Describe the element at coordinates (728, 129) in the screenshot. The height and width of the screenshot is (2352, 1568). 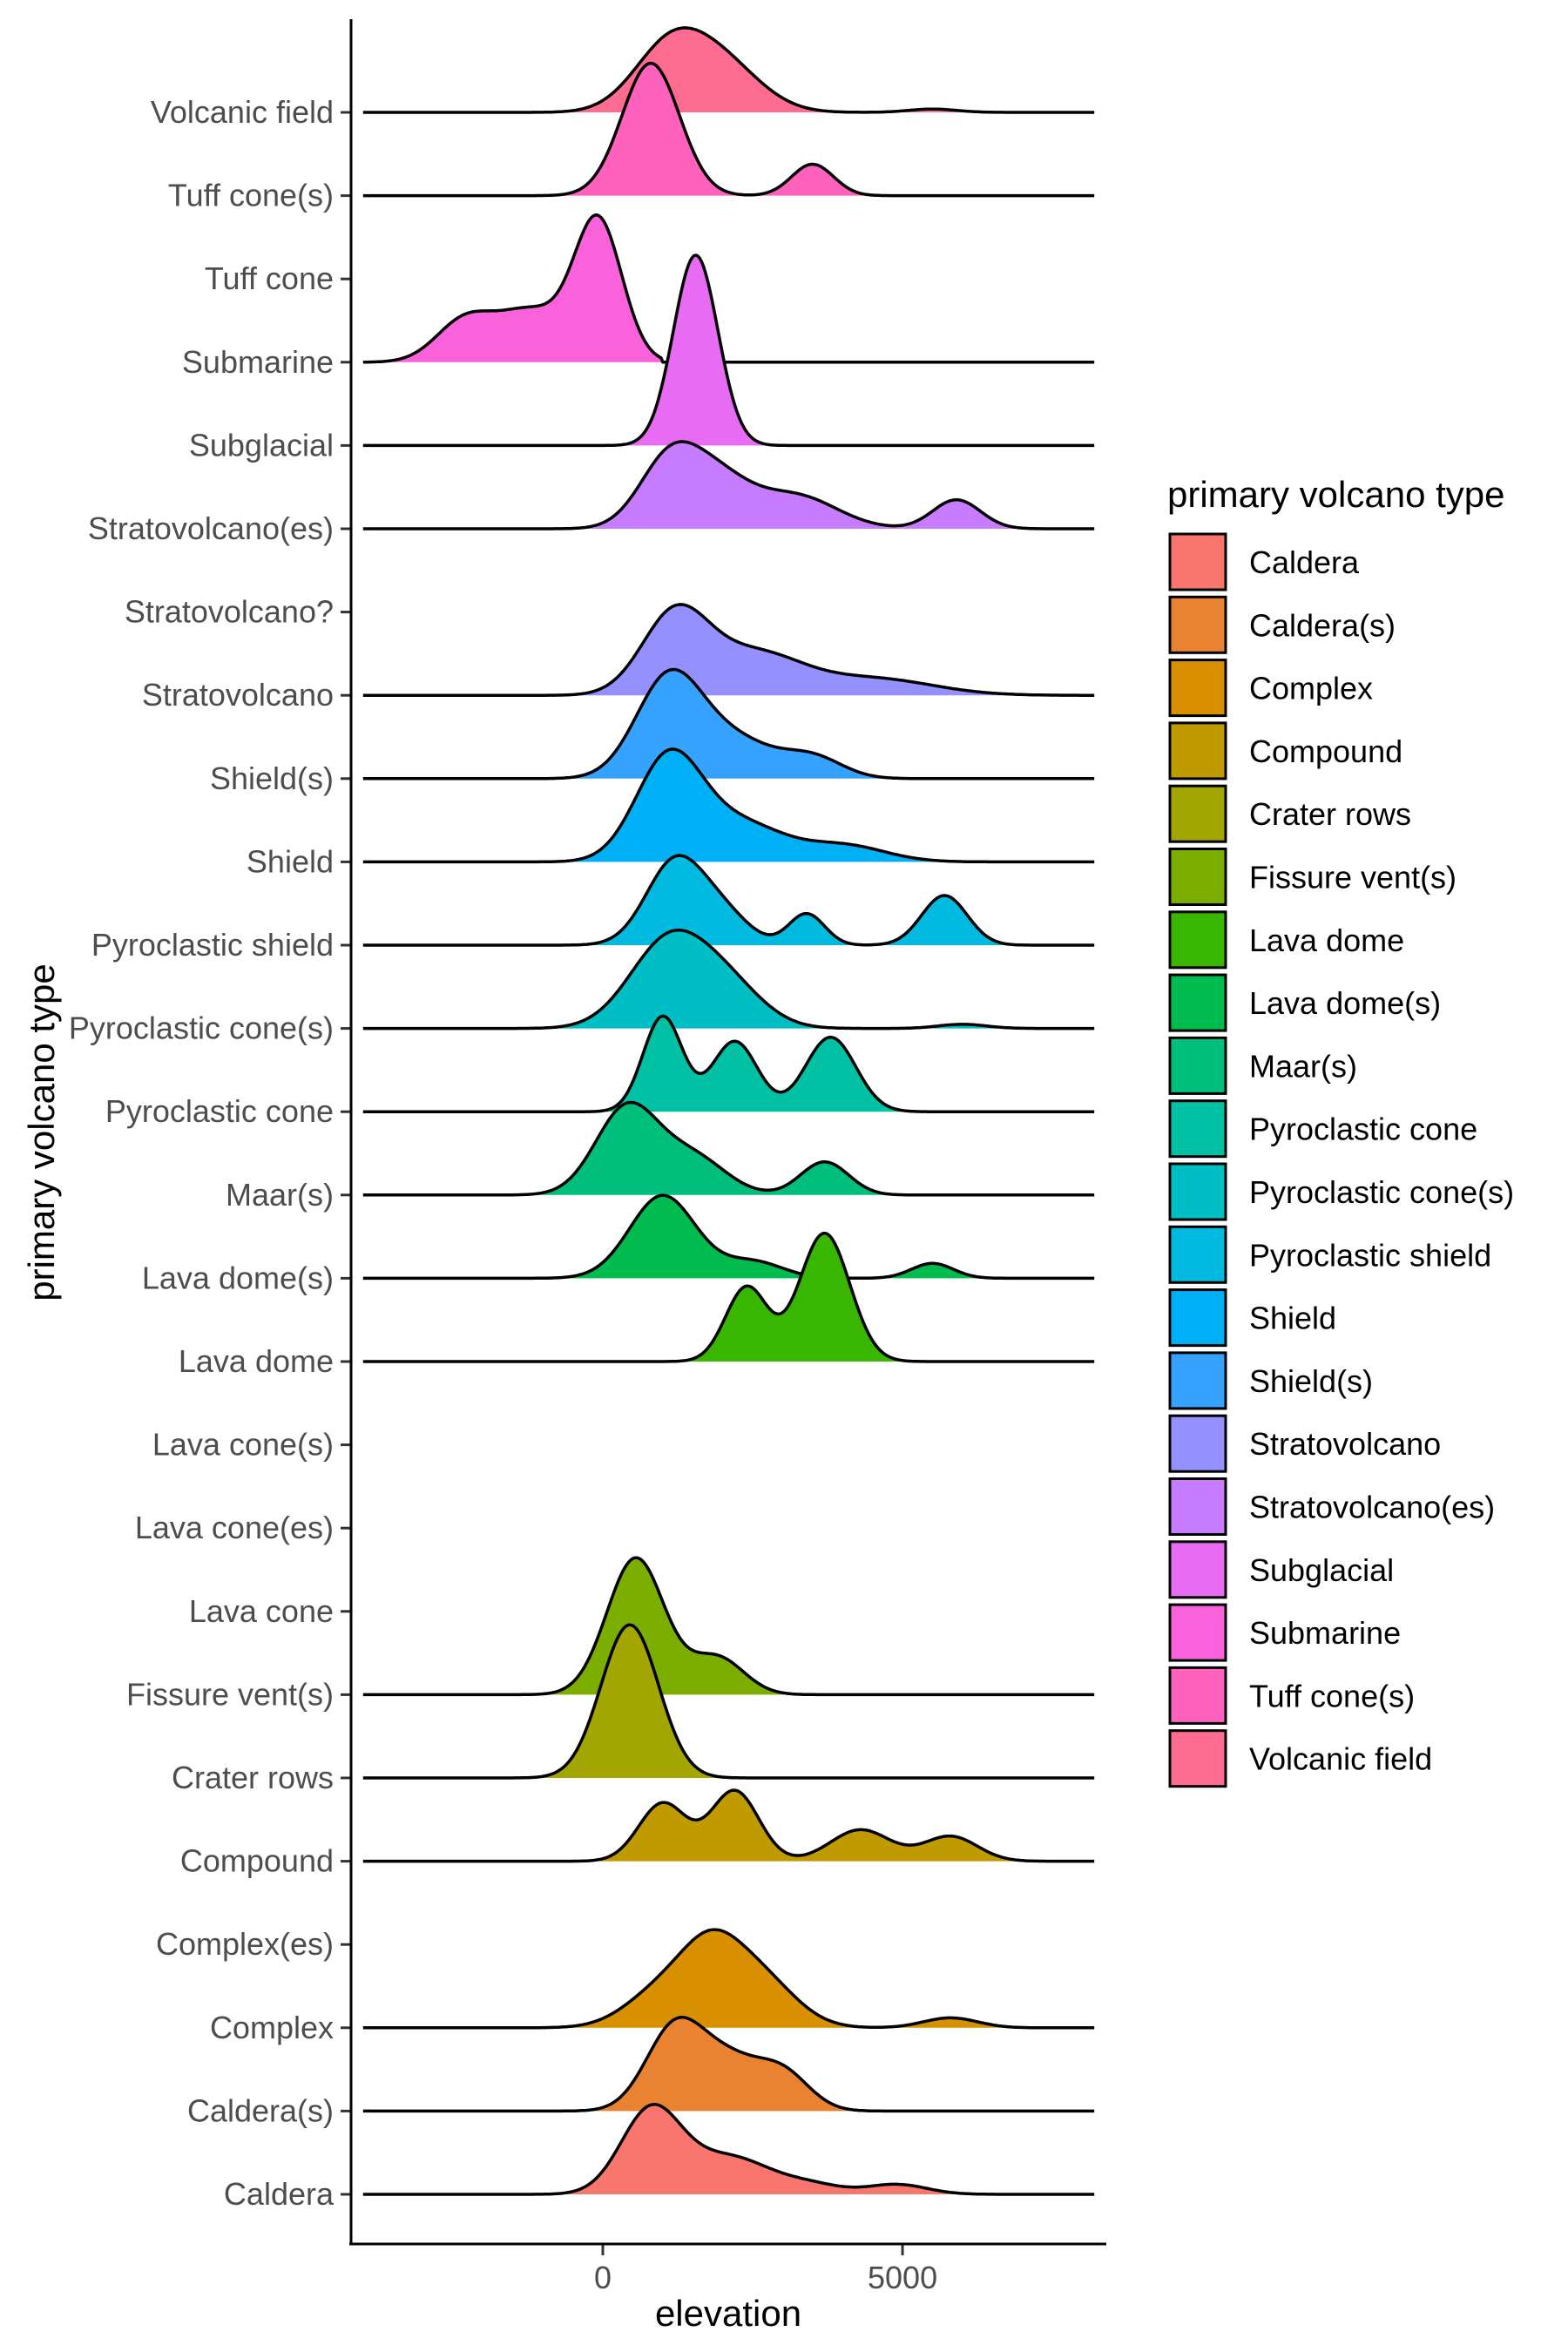
I see `ridge-line-tuff-cone-s` at that location.